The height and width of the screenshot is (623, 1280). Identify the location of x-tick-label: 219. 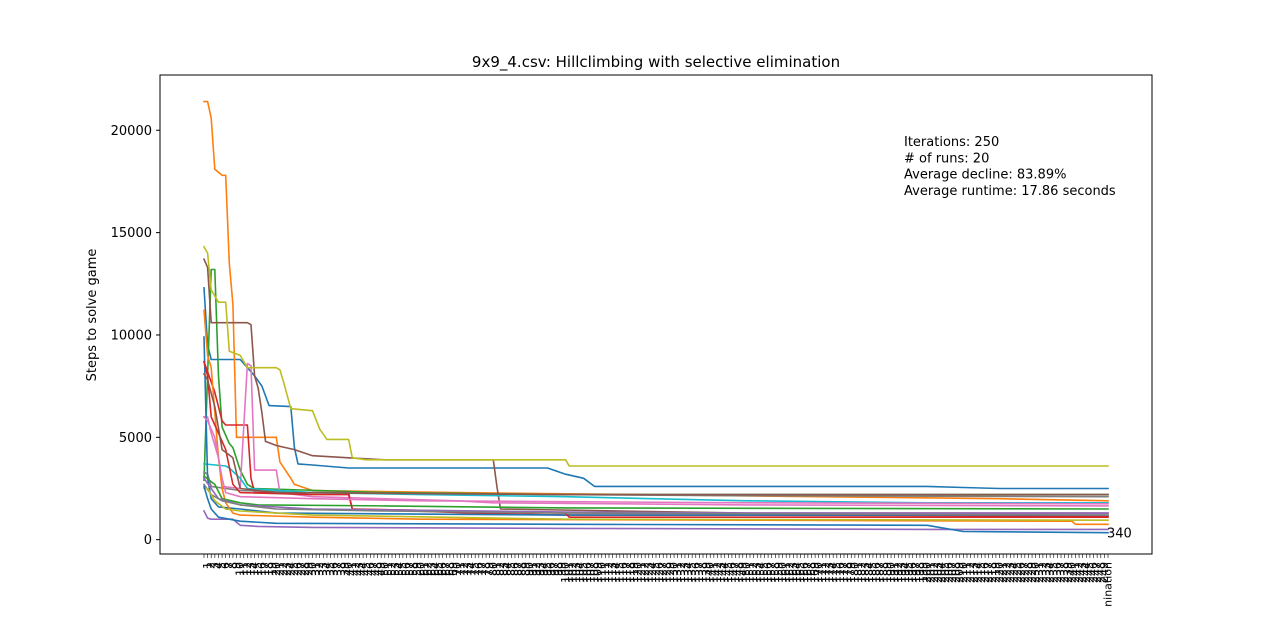
(995, 572).